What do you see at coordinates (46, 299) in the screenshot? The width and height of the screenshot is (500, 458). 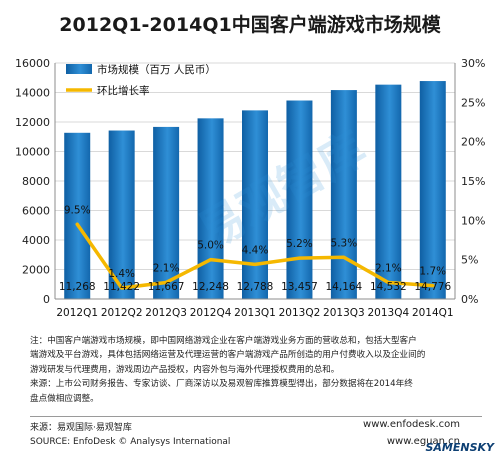 I see `y-left-tick-label: 0` at bounding box center [46, 299].